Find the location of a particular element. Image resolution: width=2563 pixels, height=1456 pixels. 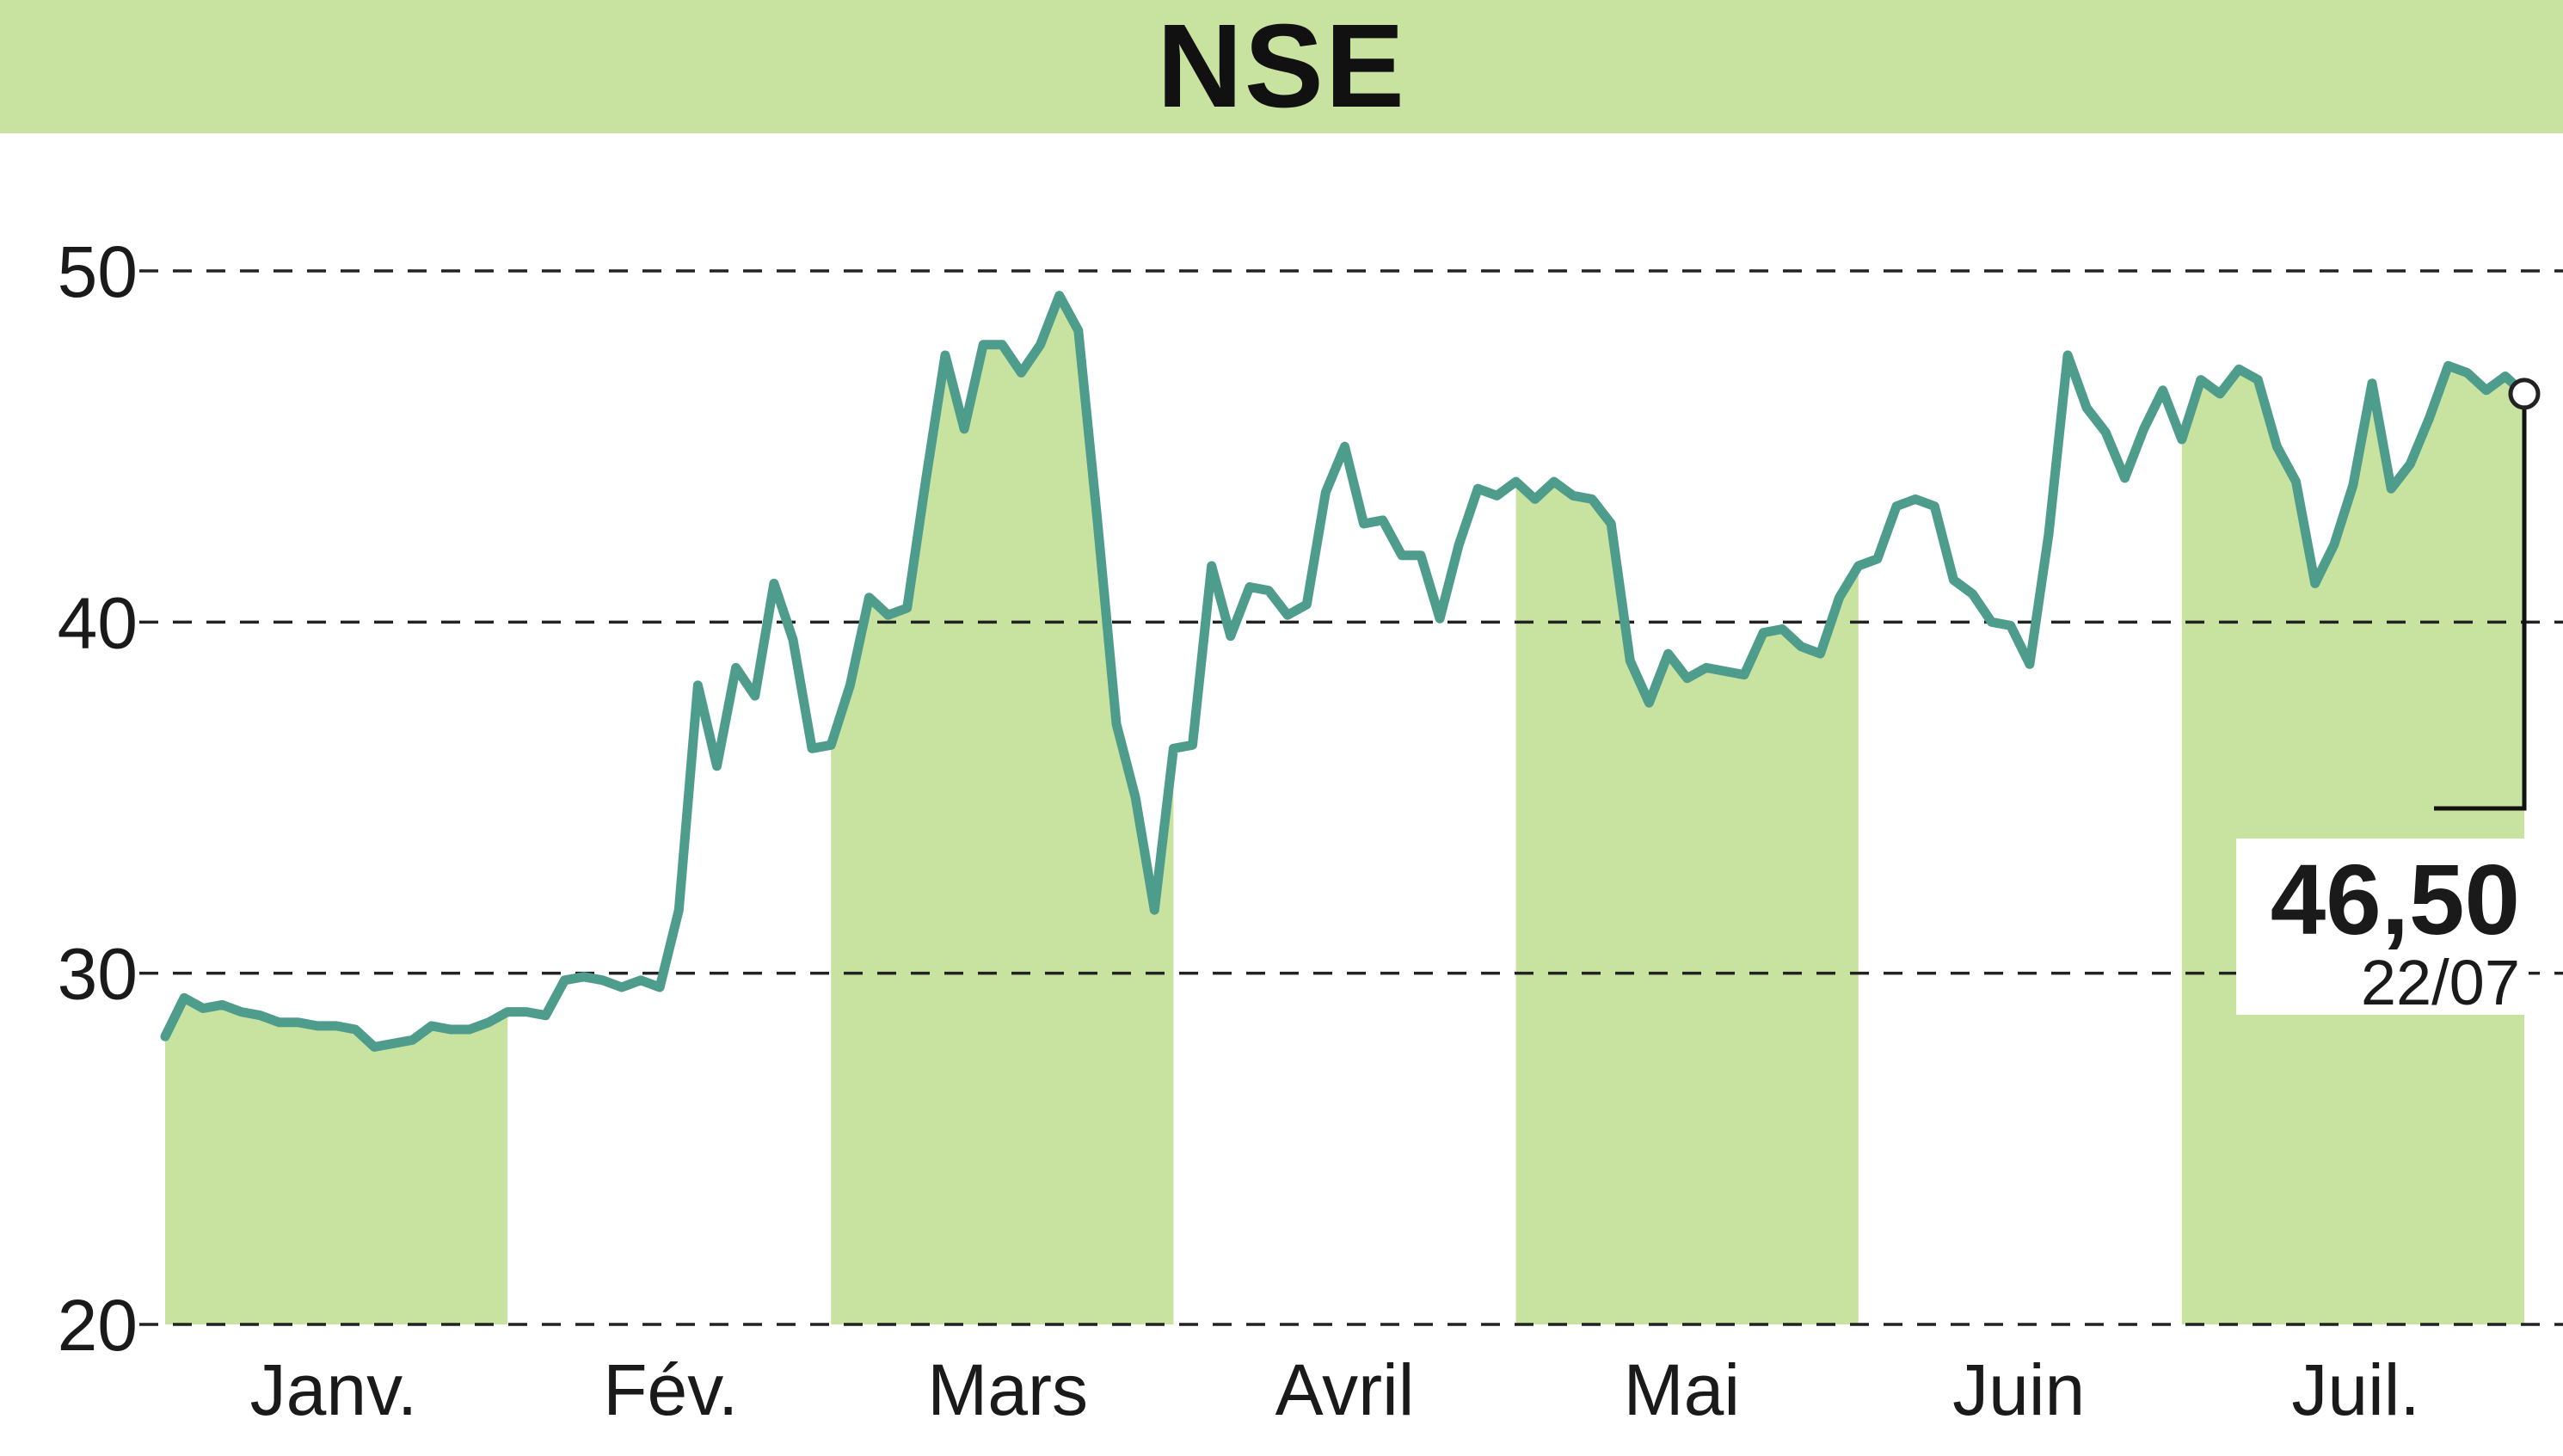

last-point-marker is located at coordinates (2524, 394).